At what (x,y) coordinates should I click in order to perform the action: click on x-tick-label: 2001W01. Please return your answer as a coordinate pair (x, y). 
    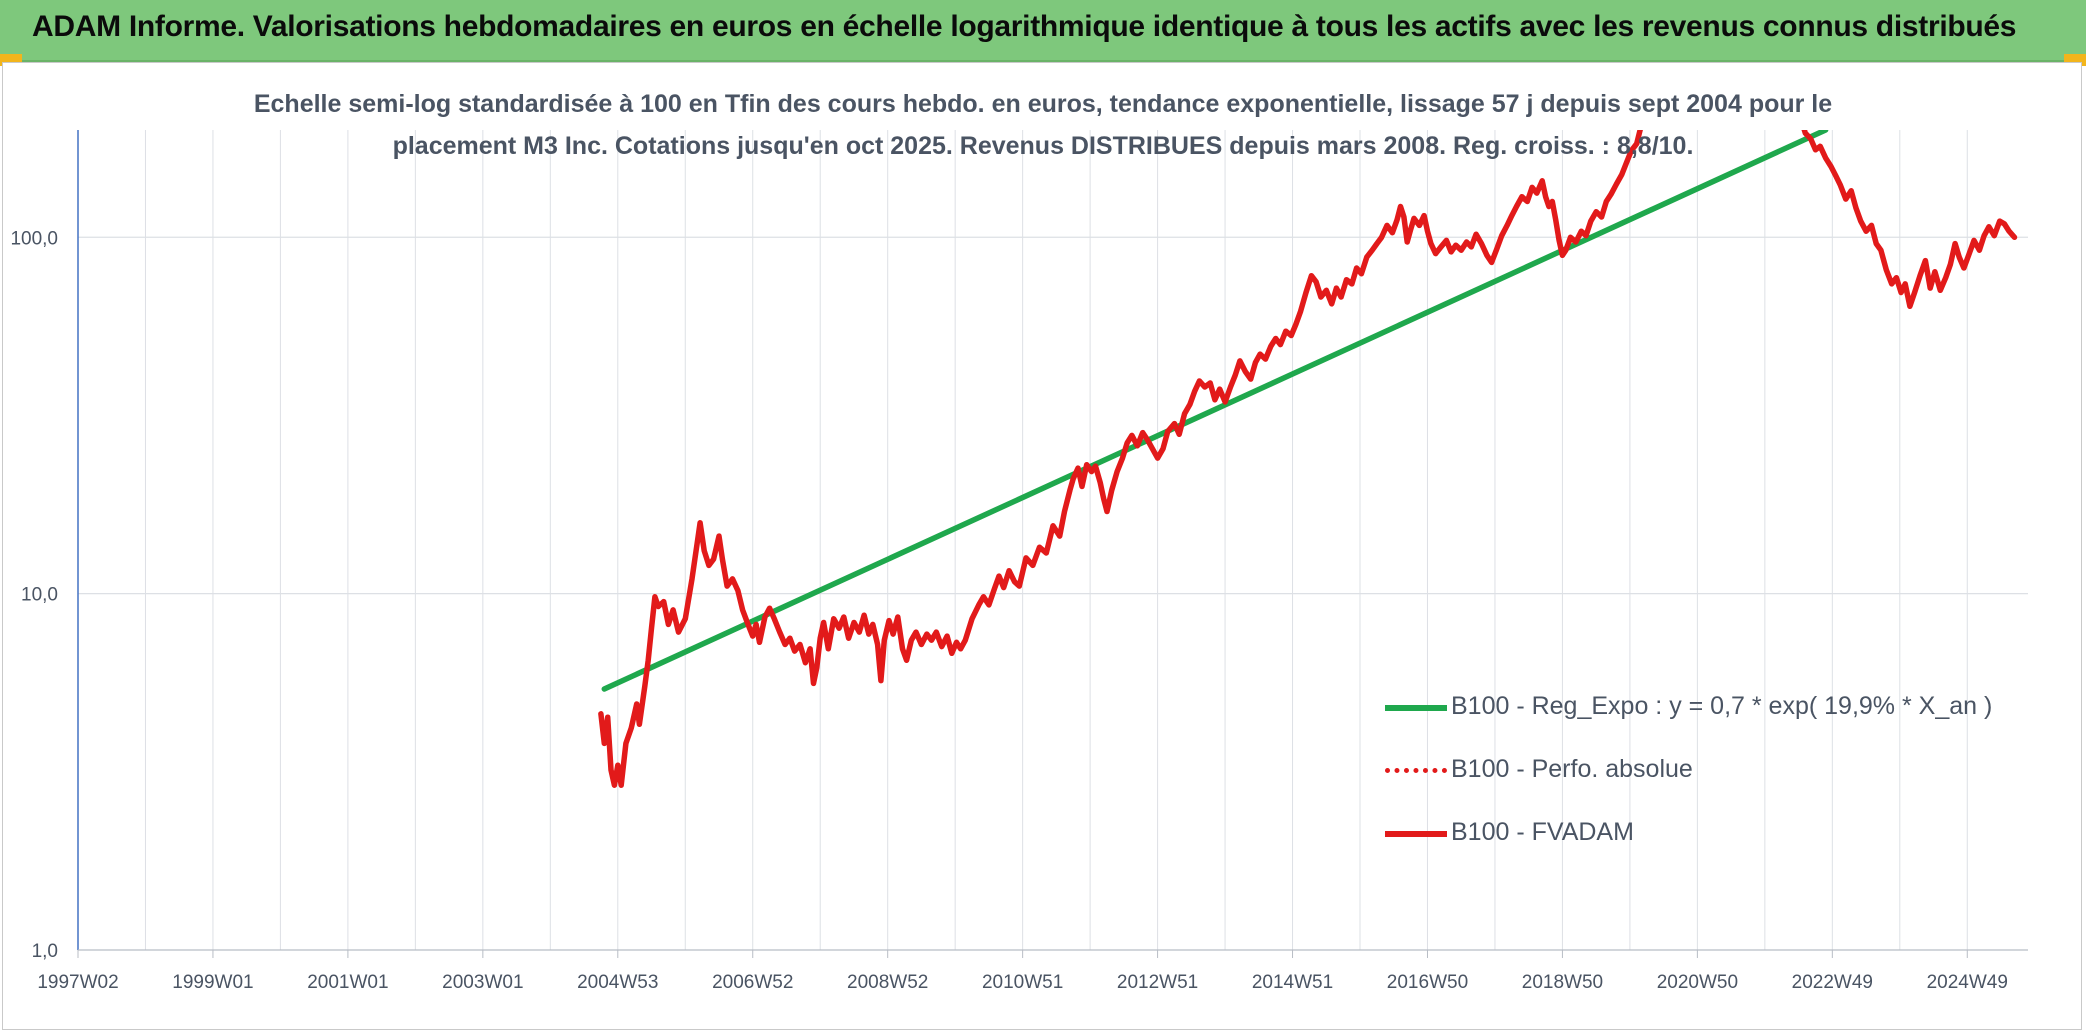
    Looking at the image, I should click on (347, 982).